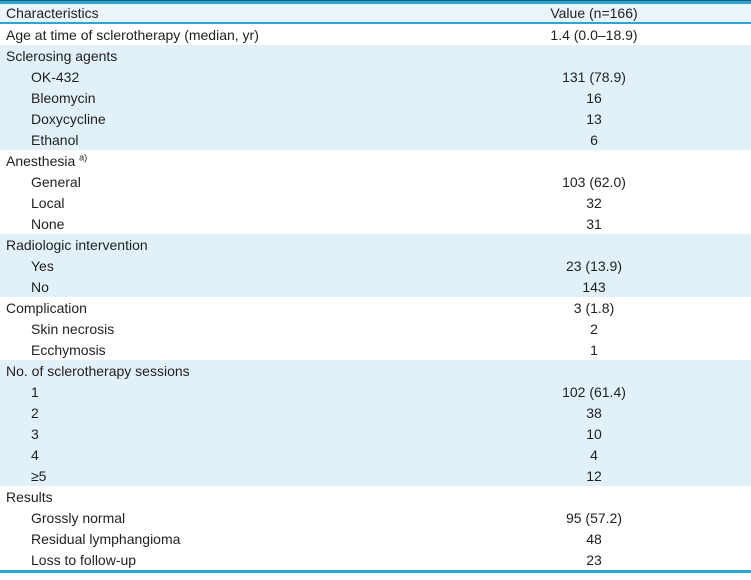  What do you see at coordinates (48, 202) in the screenshot?
I see `characteristic-label: Local` at bounding box center [48, 202].